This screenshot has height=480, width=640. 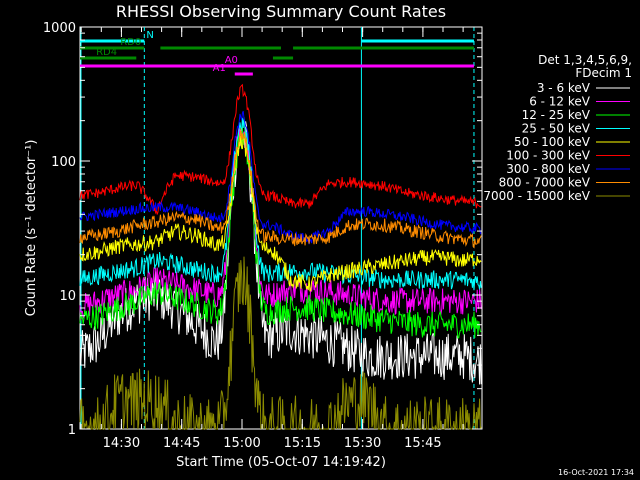 What do you see at coordinates (130, 42) in the screenshot?
I see `annotation-label-rd0: RD0` at bounding box center [130, 42].